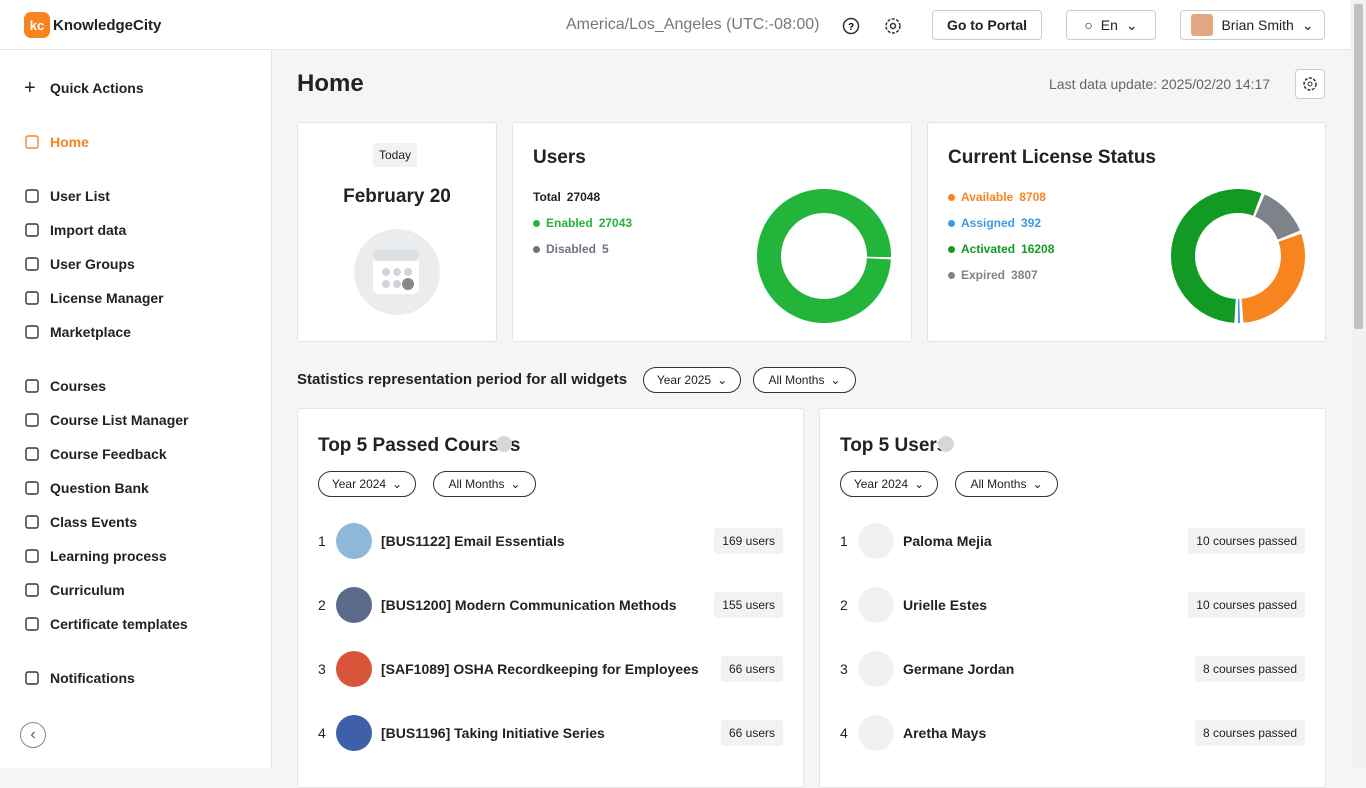  What do you see at coordinates (94, 298) in the screenshot?
I see `nav-item: License Manager` at bounding box center [94, 298].